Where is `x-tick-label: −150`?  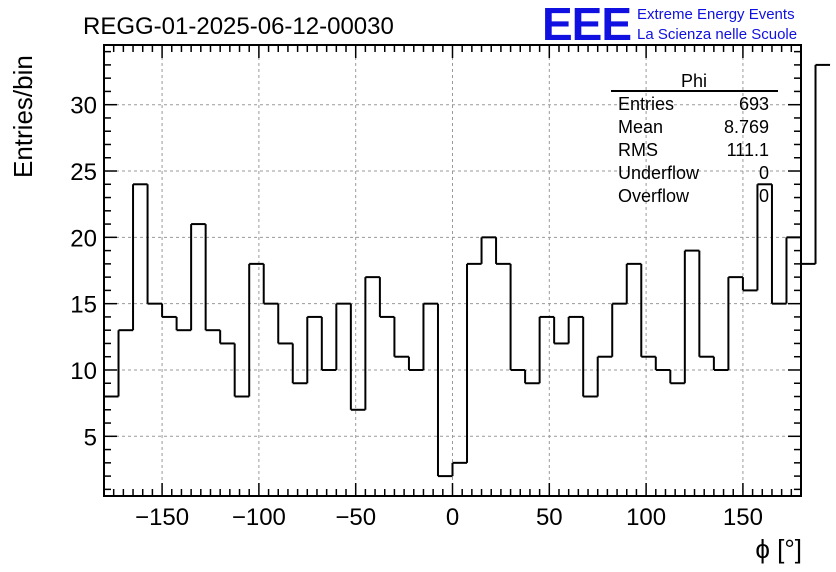 x-tick-label: −150 is located at coordinates (162, 517).